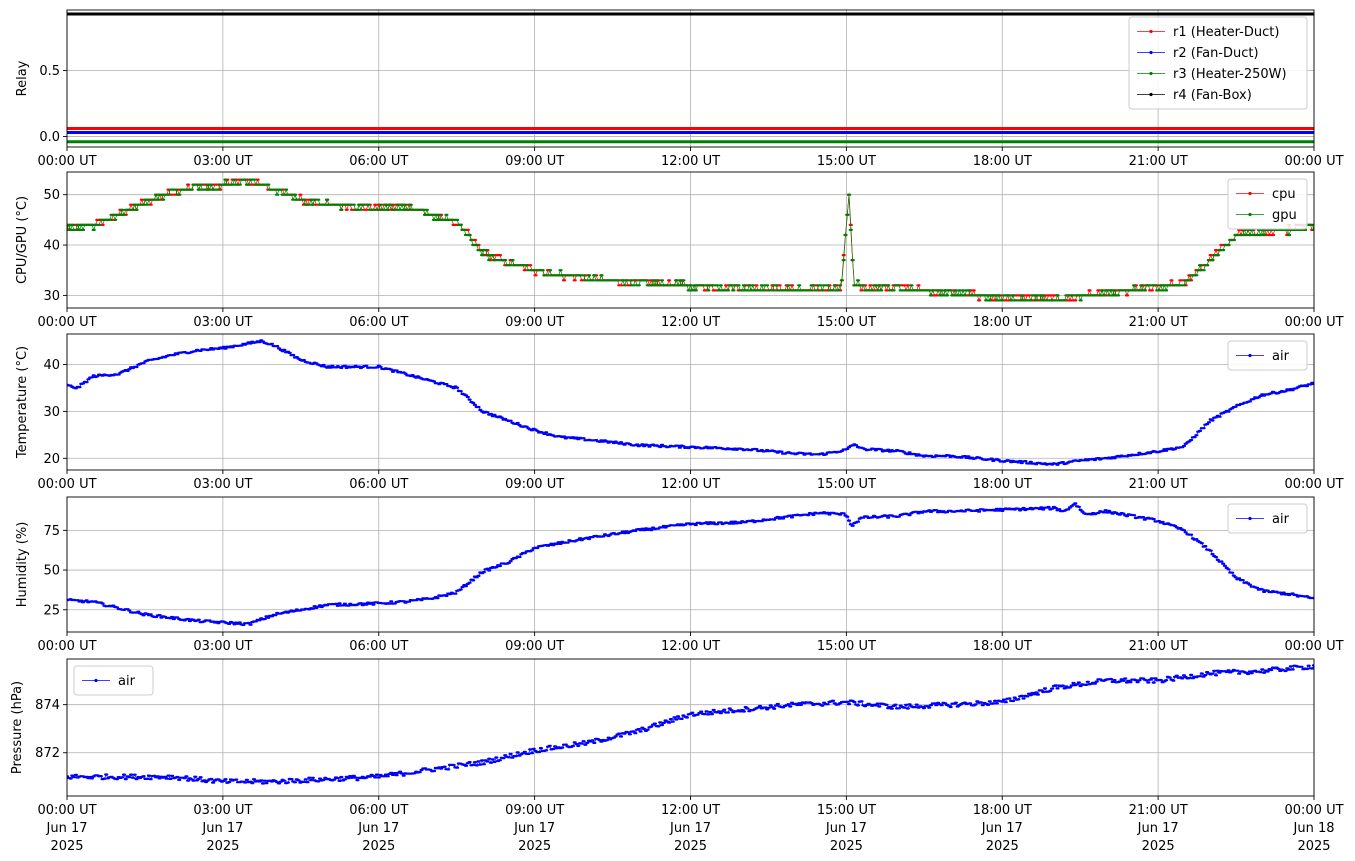  Describe the element at coordinates (1314, 828) in the screenshot. I see `x-date-label: Jun 18` at that location.